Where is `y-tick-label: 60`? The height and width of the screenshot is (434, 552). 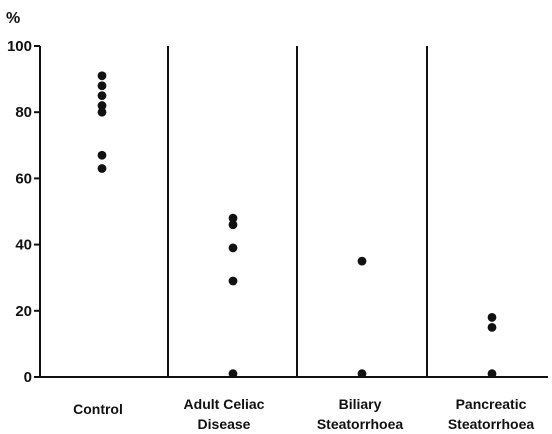
y-tick-label: 60 is located at coordinates (23, 178).